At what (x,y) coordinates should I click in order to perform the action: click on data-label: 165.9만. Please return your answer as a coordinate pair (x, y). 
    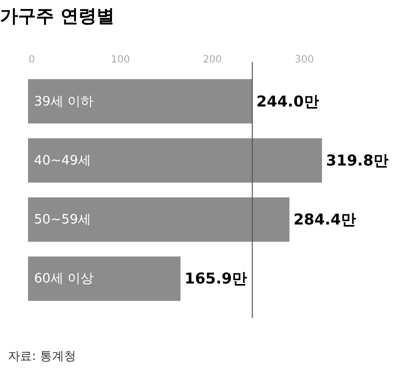
    Looking at the image, I should click on (215, 279).